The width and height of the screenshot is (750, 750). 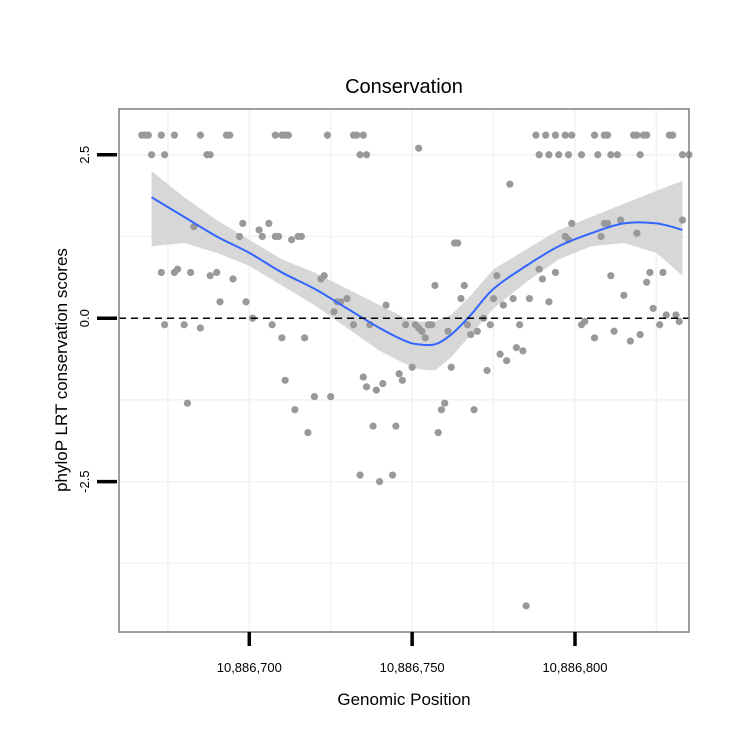 I want to click on y-tick-label: 2.5, so click(x=84, y=155).